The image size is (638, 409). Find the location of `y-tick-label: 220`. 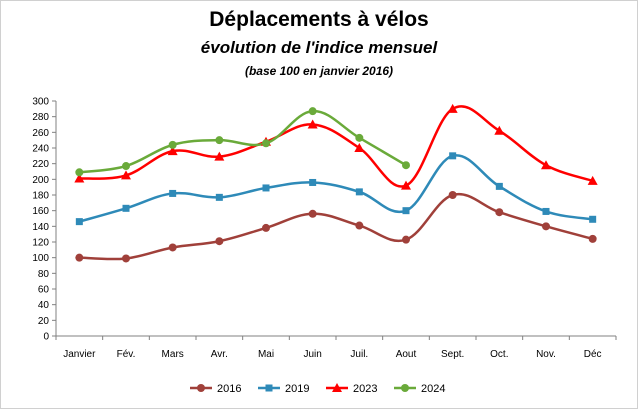

y-tick-label: 220 is located at coordinates (40, 164).